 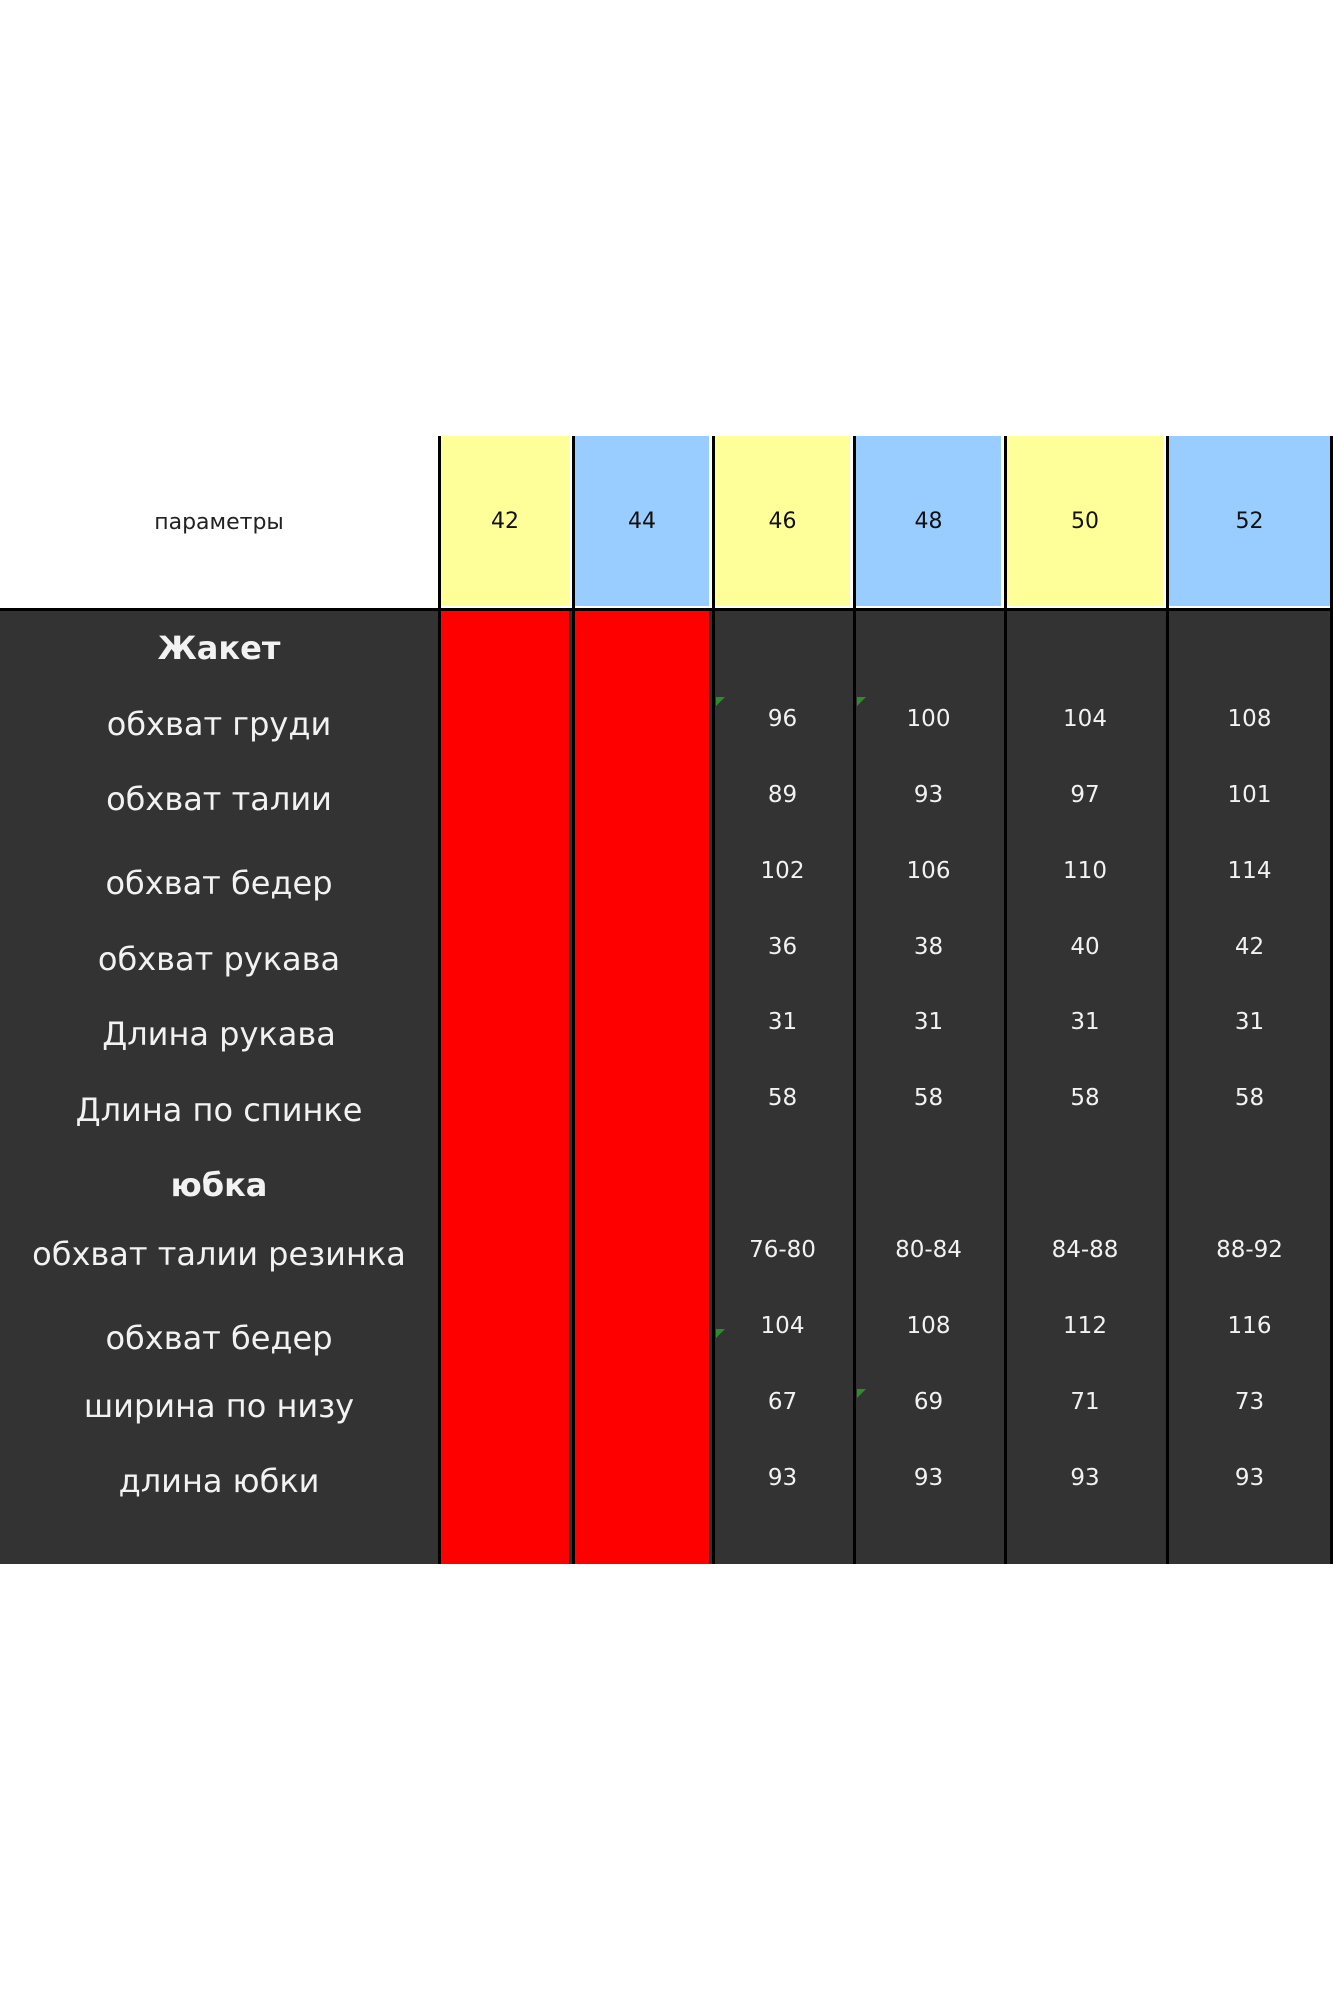 What do you see at coordinates (1249, 1326) in the screenshot?
I see `table-cell: 116` at bounding box center [1249, 1326].